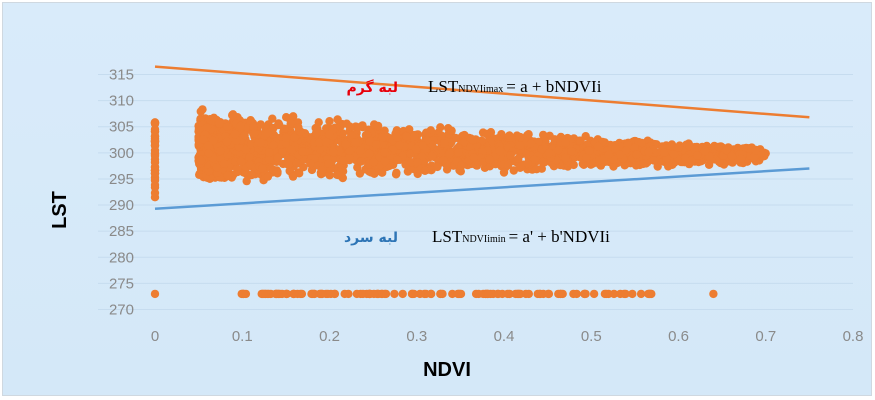  What do you see at coordinates (121, 231) in the screenshot?
I see `y-tick-label: 285` at bounding box center [121, 231].